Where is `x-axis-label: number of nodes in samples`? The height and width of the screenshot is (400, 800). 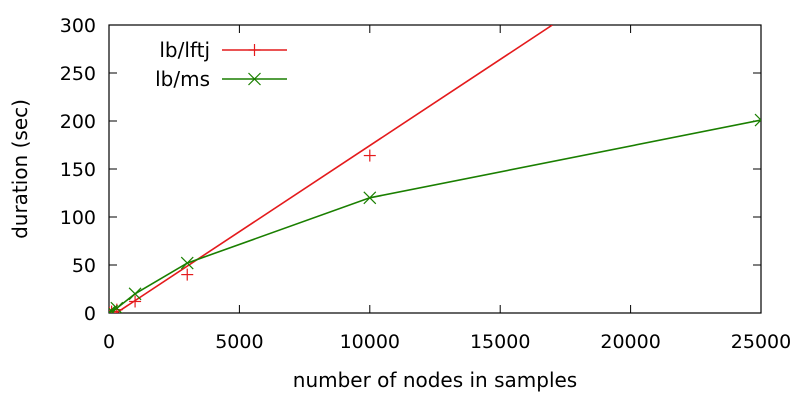 x-axis-label: number of nodes in samples is located at coordinates (435, 380).